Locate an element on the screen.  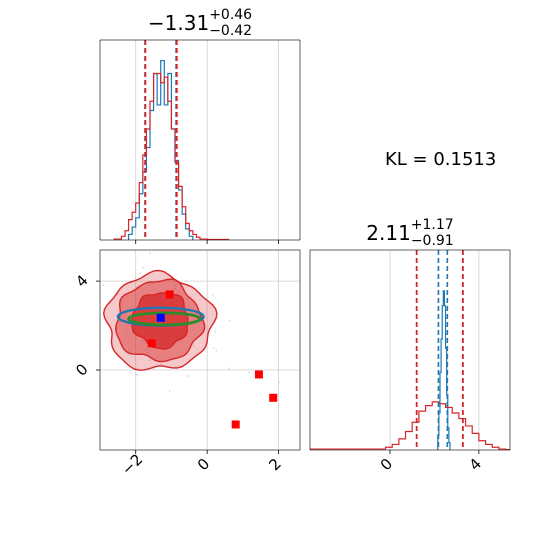
joint-frame is located at coordinates (200, 350).